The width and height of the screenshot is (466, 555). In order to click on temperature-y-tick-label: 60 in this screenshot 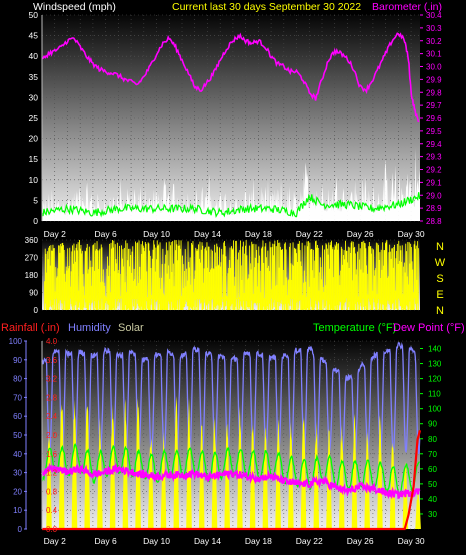, I will do `click(432, 469)`.